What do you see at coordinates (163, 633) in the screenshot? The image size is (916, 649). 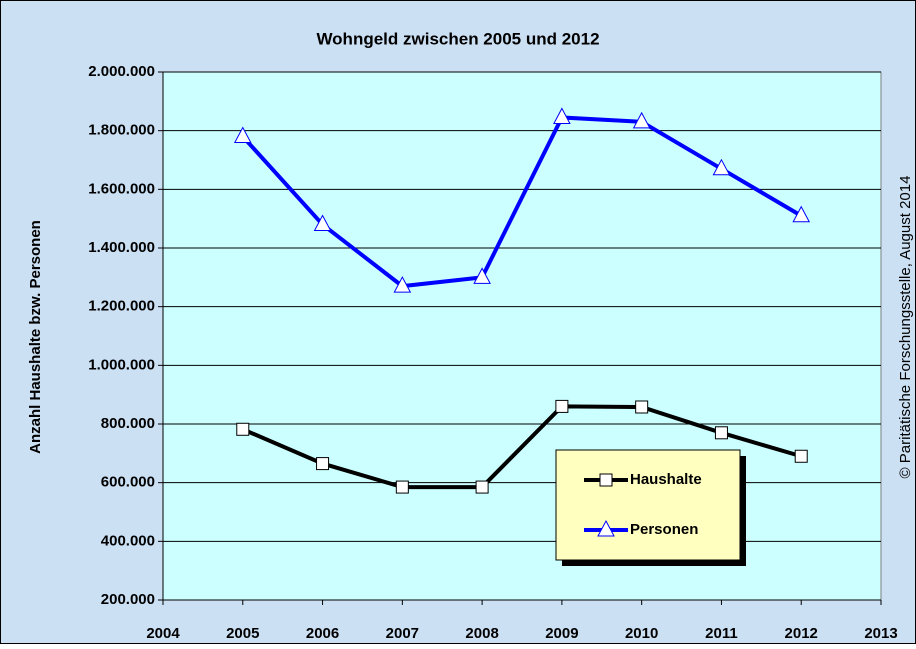 I see `x-tick-label: 2004` at bounding box center [163, 633].